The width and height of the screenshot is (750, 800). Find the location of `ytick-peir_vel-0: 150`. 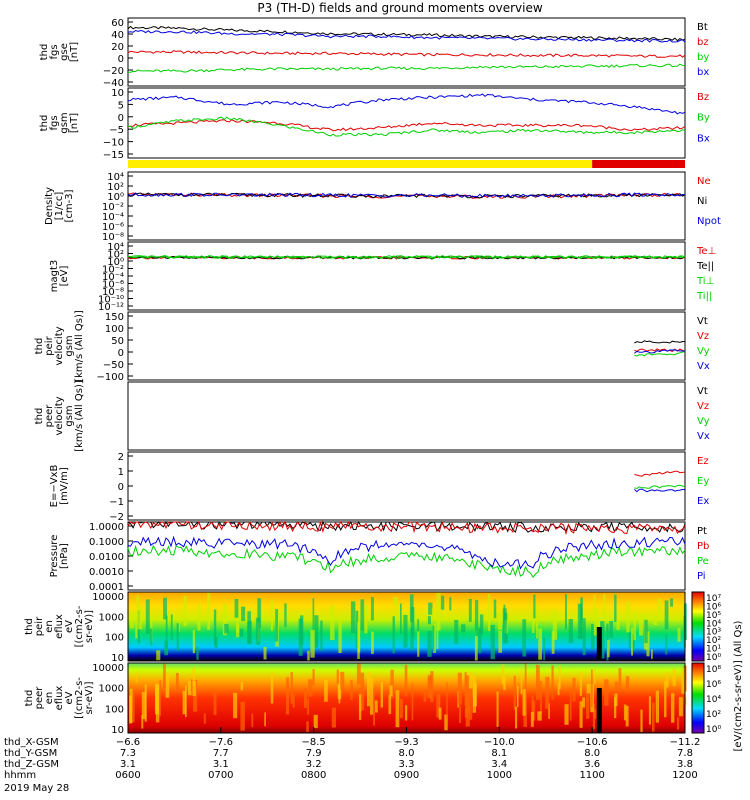

ytick-peir_vel-0: 150 is located at coordinates (114, 317).